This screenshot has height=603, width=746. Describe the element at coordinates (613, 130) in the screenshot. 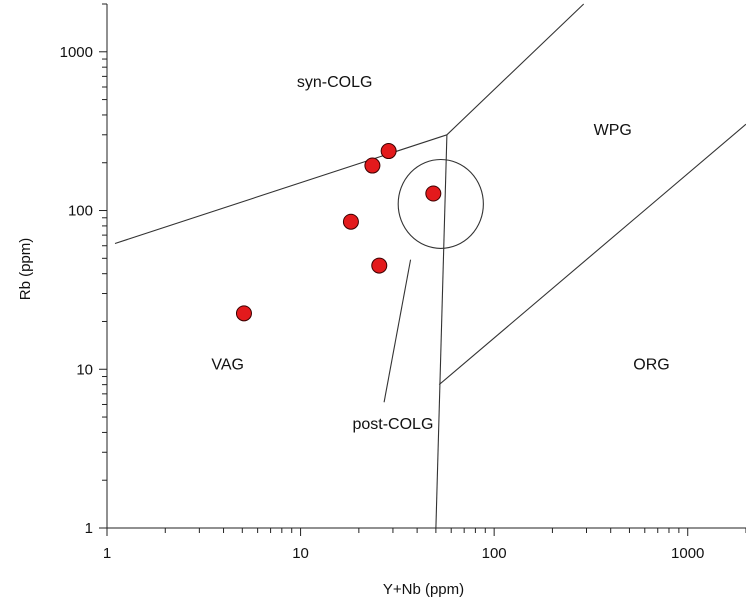

I see `field-label: WPG` at that location.